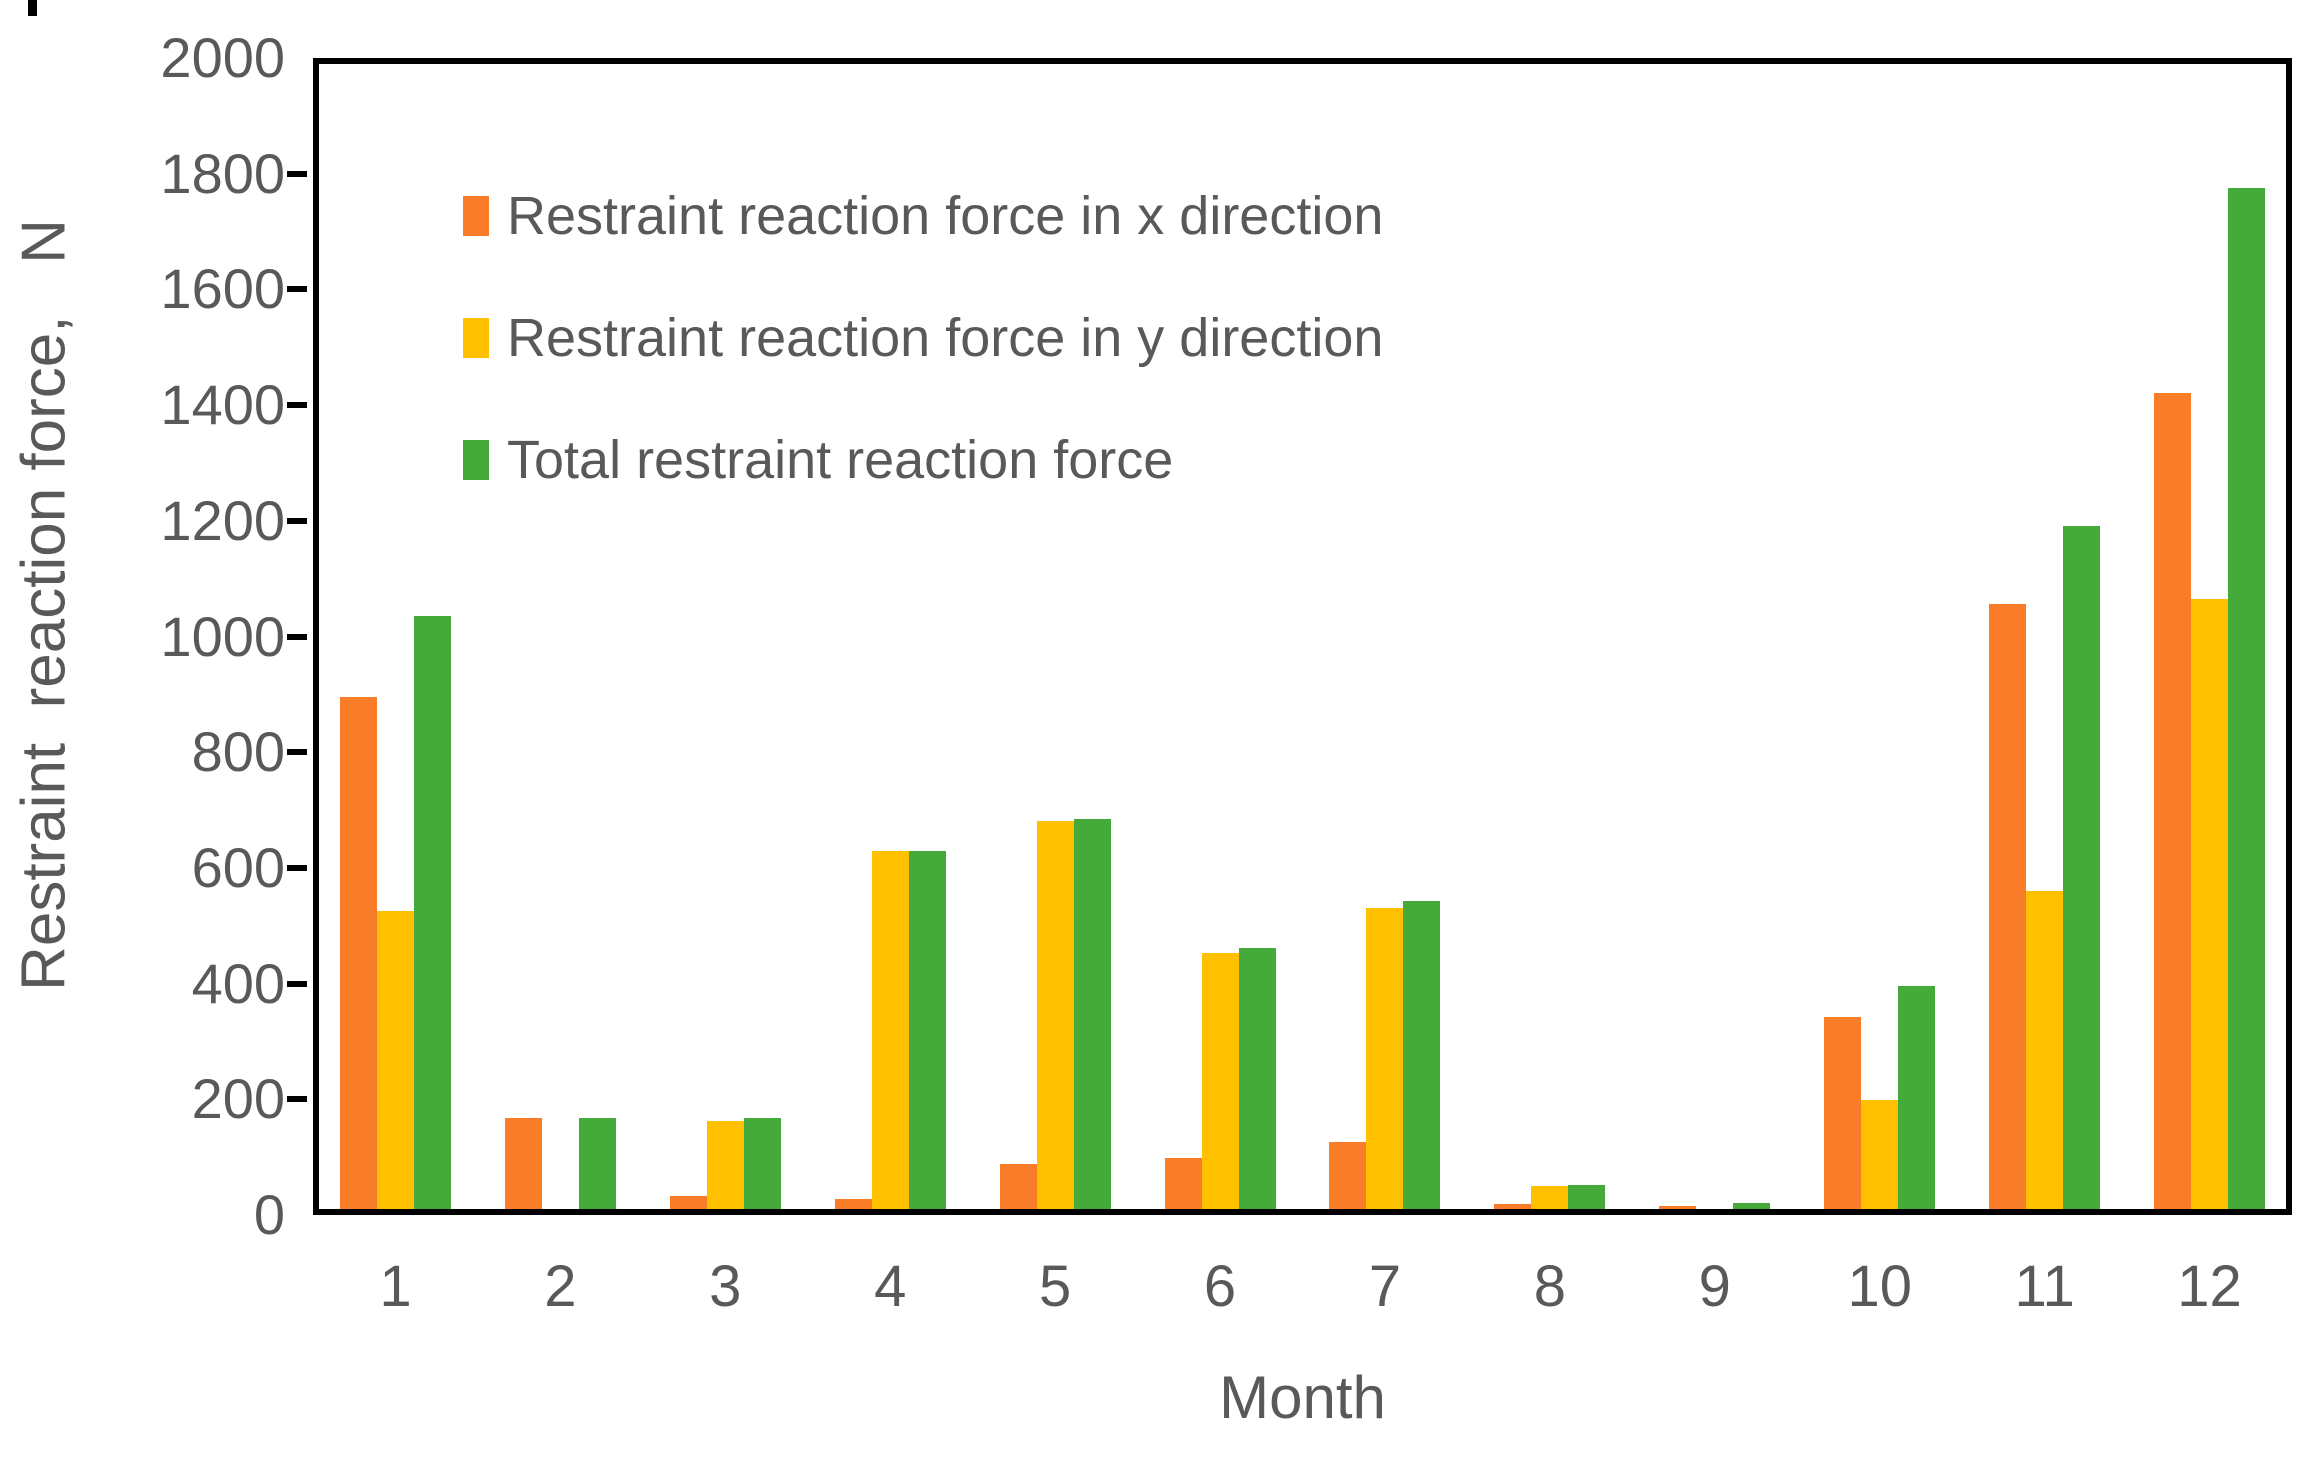  I want to click on y-tick-label-1200: 1200, so click(222, 520).